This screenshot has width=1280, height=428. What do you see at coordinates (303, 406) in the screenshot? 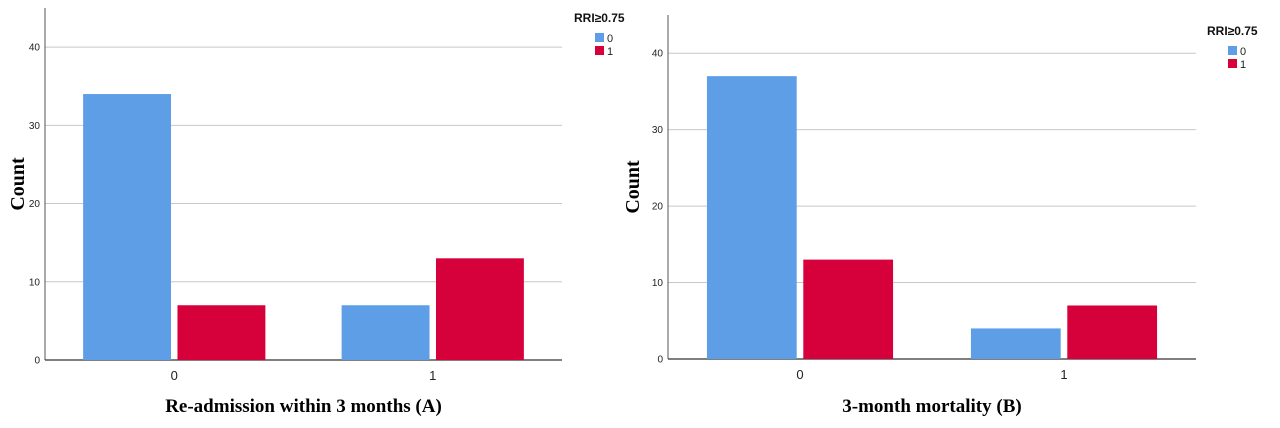
I see `x-axis-label: Re-admission within 3 months (A)` at bounding box center [303, 406].